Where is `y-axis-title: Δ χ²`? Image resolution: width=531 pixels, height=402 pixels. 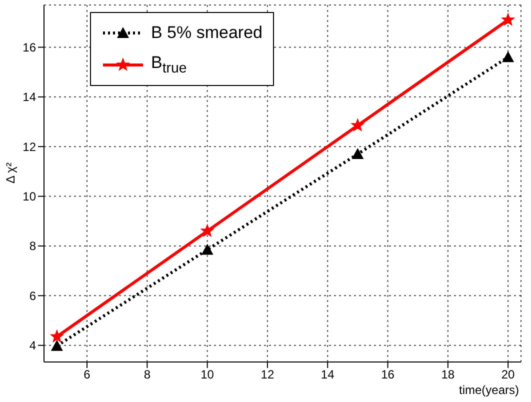 y-axis-title: Δ χ² is located at coordinates (10, 173).